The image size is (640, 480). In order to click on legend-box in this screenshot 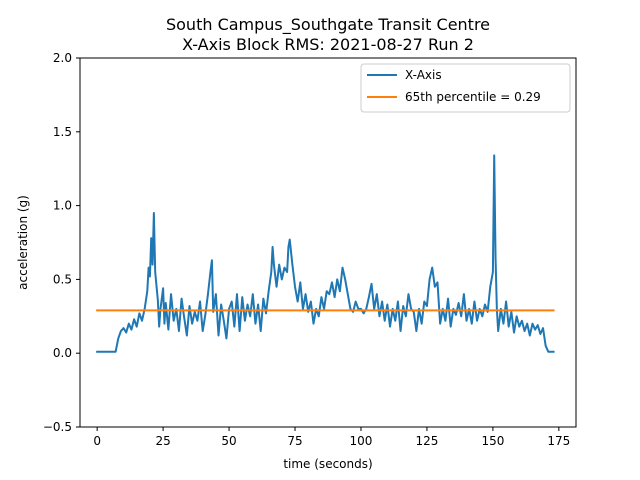, I will do `click(465, 88)`.